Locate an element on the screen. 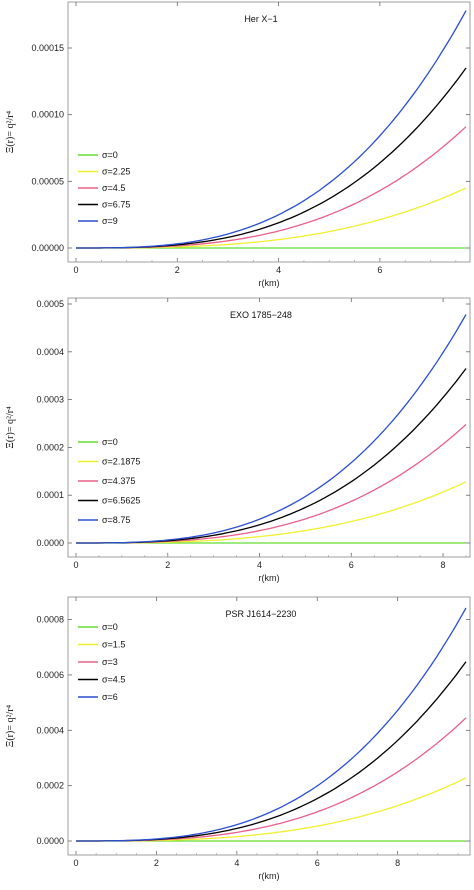 Image resolution: width=474 pixels, height=890 pixels. y-tick-label: 0.0001 is located at coordinates (50, 495).